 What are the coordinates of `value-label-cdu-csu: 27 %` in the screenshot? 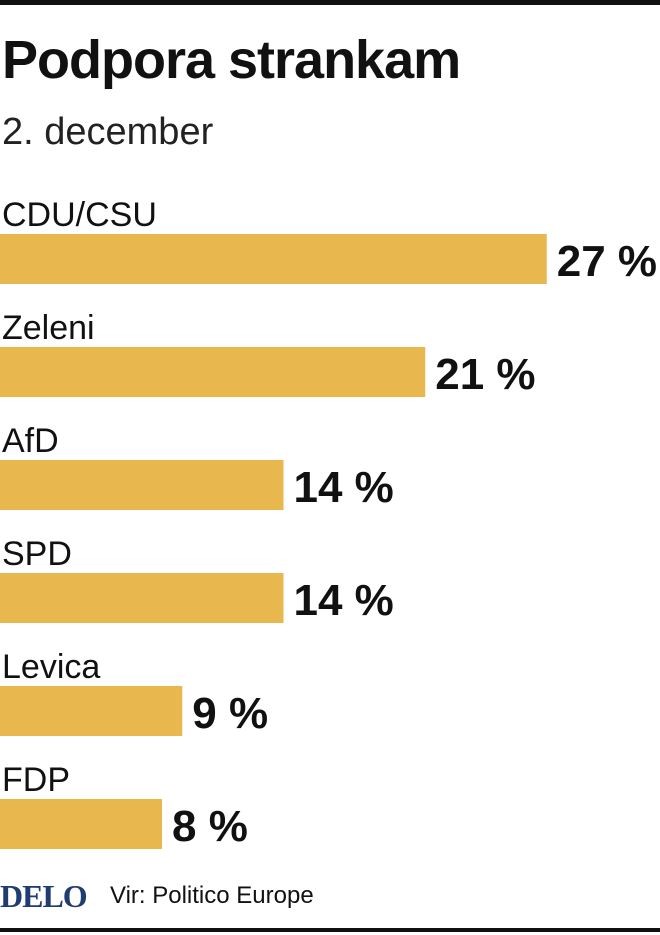 It's located at (607, 261).